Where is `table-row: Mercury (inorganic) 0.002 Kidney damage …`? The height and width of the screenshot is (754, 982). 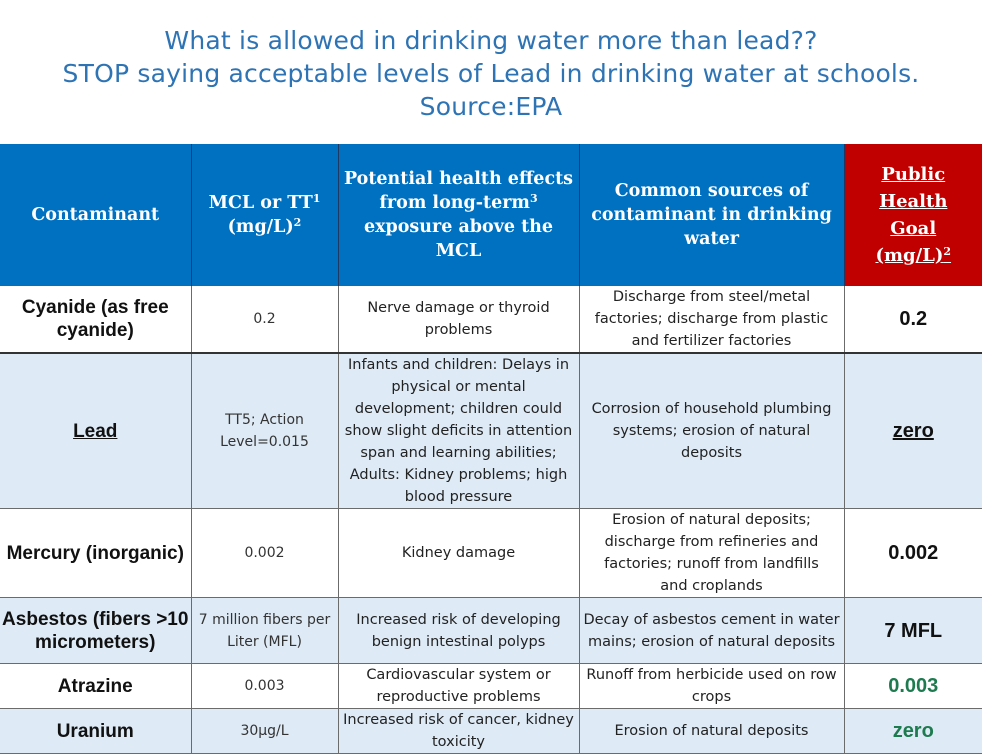 table-row: Mercury (inorganic) 0.002 Kidney damage … is located at coordinates (491, 553).